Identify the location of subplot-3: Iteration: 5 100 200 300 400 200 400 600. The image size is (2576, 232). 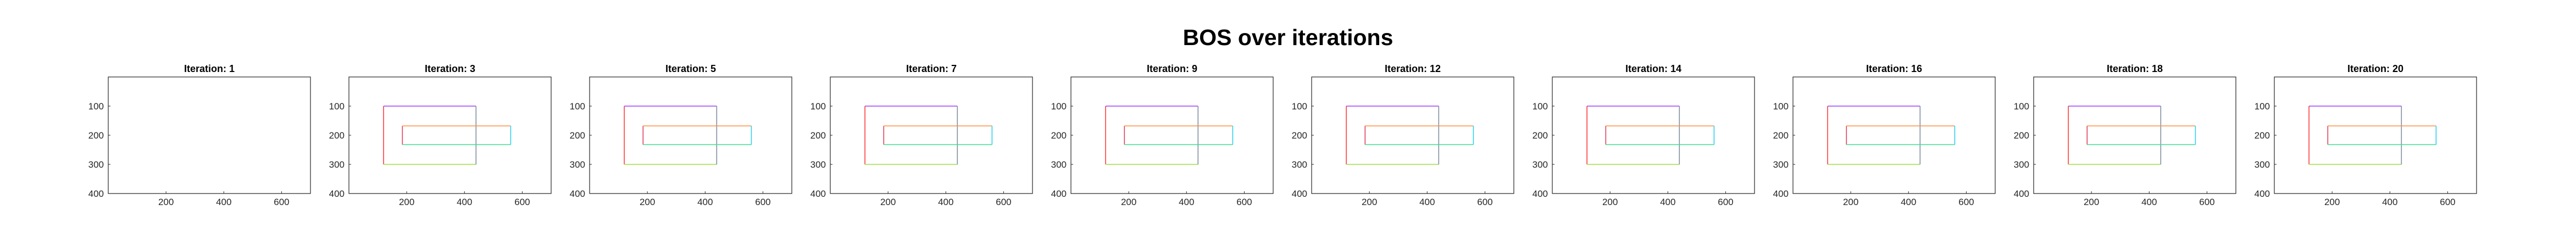
(681, 135).